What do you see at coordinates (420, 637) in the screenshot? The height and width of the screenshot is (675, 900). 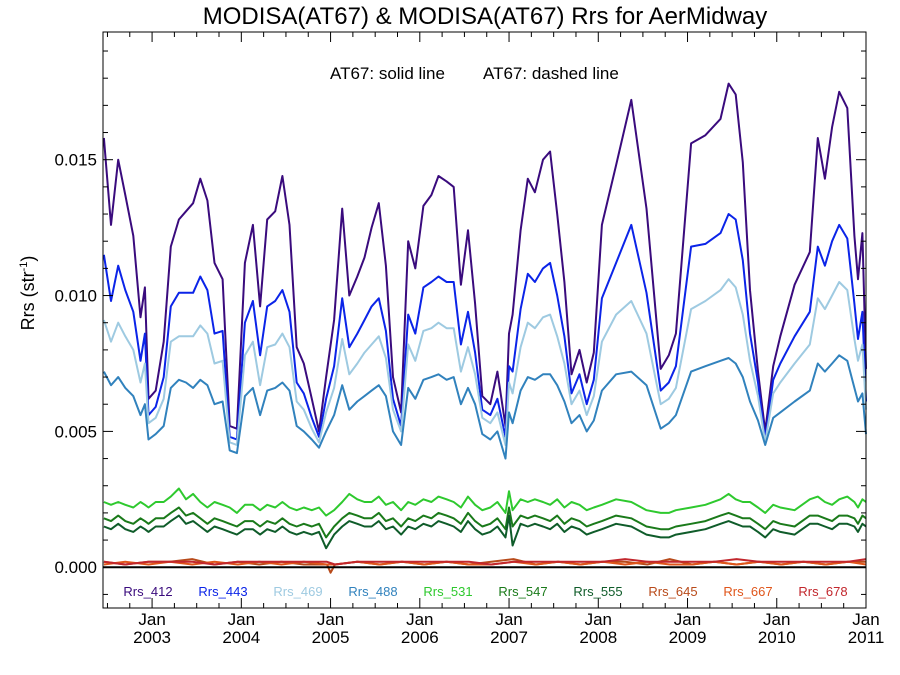 I see `x-tick-year-label: 2006` at bounding box center [420, 637].